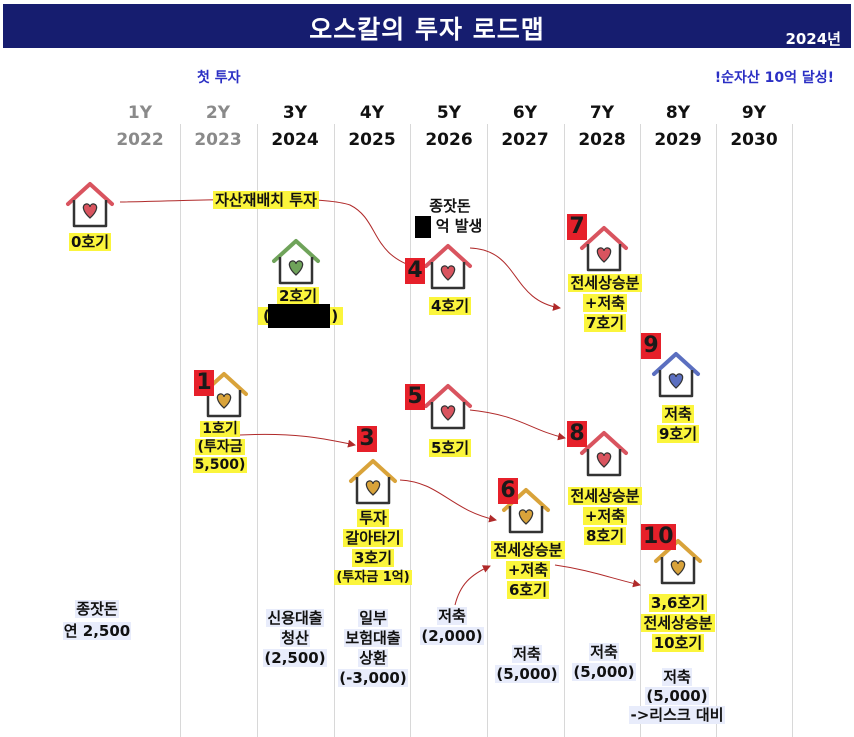 This screenshot has width=854, height=737. Describe the element at coordinates (373, 547) in the screenshot. I see `house-3-label: 투자 갈아타기 3호기 (투자금 1억)` at that location.